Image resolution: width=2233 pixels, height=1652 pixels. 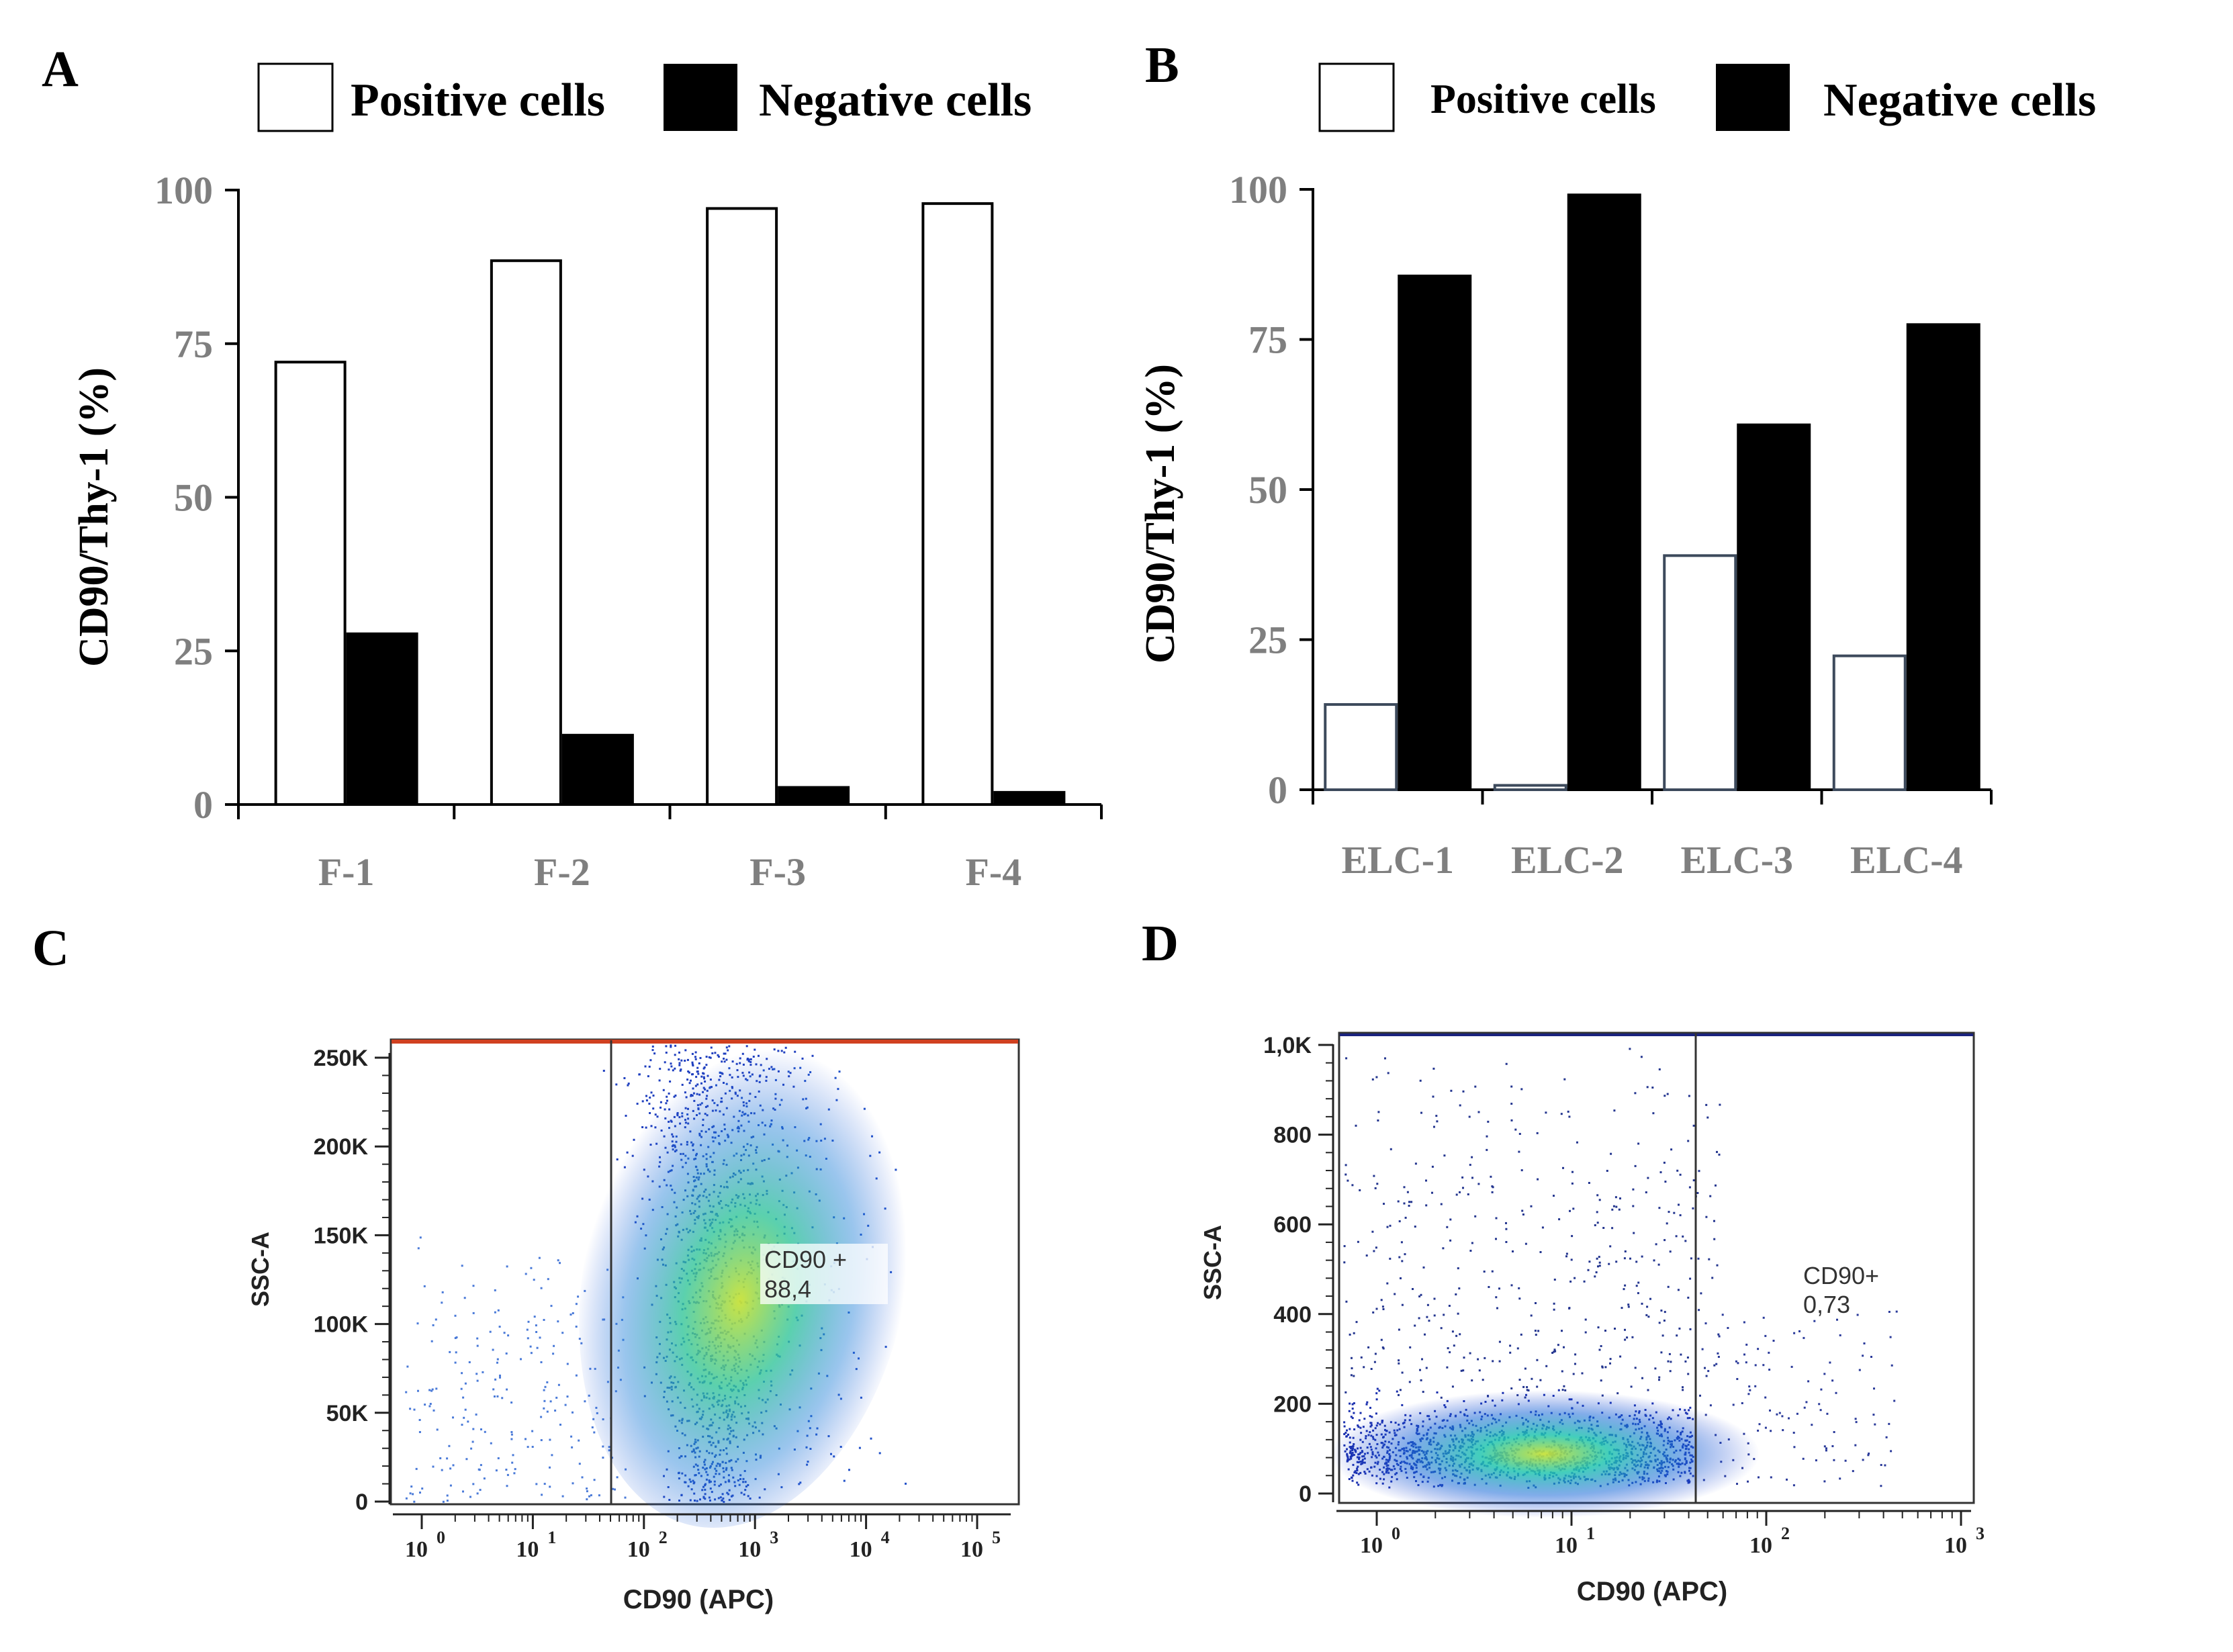 What do you see at coordinates (1293, 1135) in the screenshot?
I see `y-tick-label: 800` at bounding box center [1293, 1135].